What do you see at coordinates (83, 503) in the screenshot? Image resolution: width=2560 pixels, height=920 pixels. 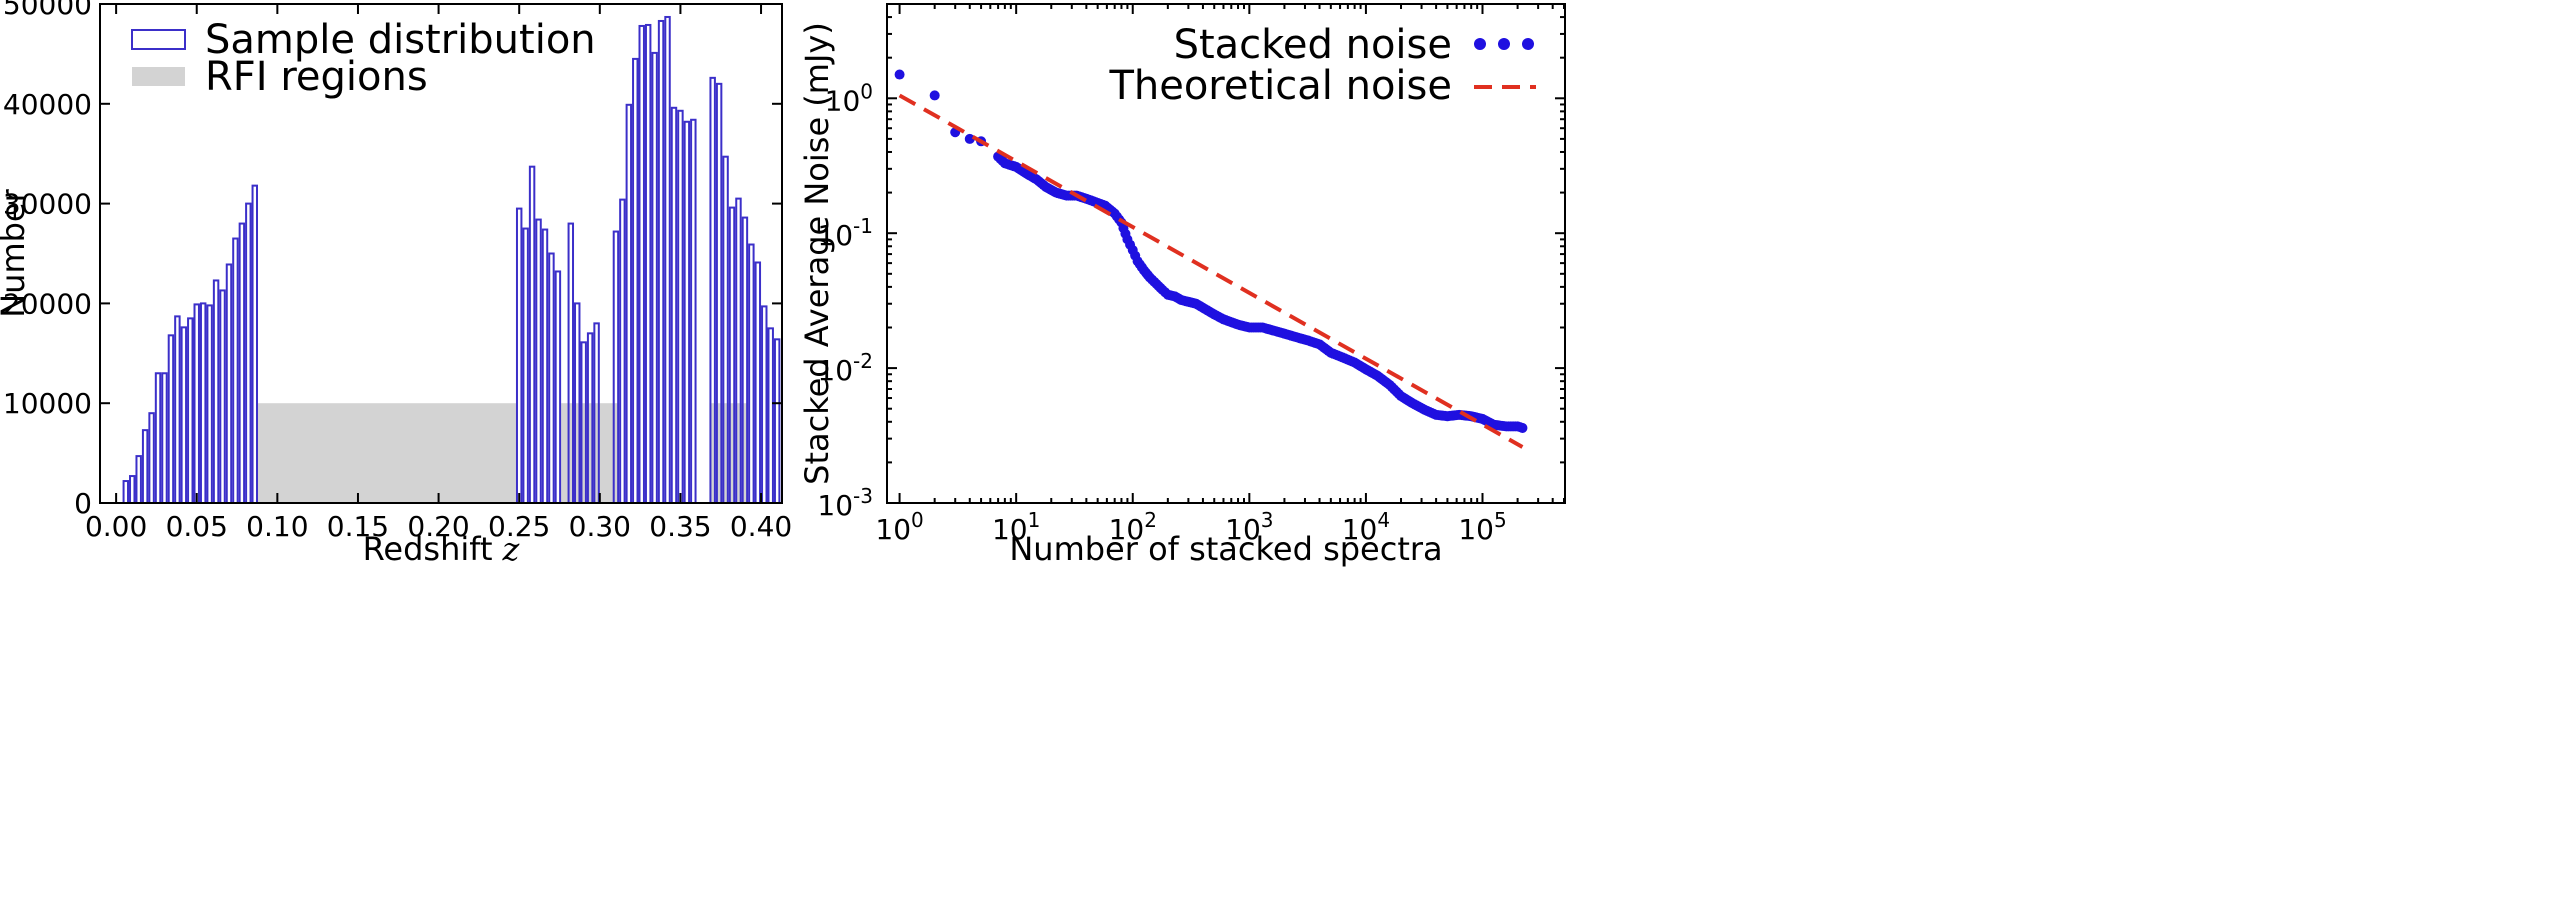 I see `y-tick-label: 0` at bounding box center [83, 503].